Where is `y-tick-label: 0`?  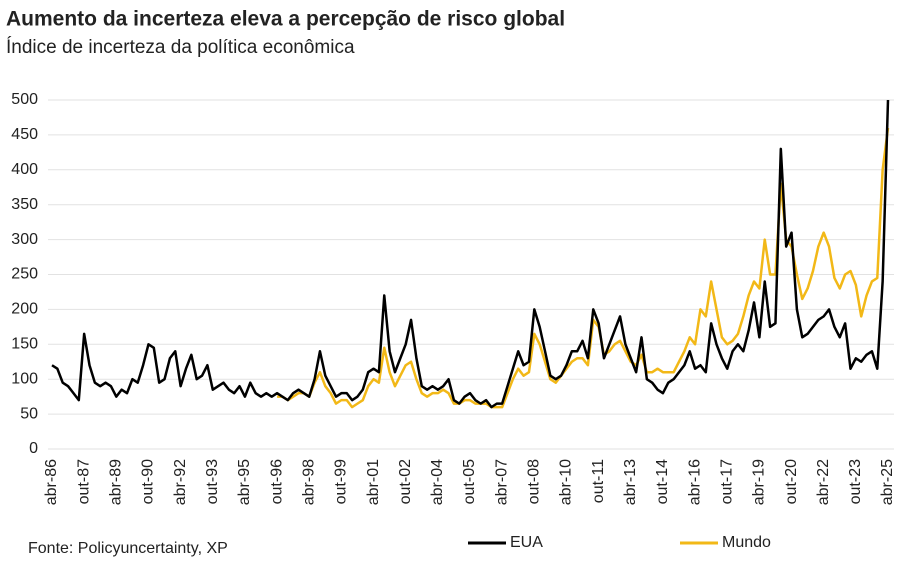
y-tick-label: 0 is located at coordinates (33, 448).